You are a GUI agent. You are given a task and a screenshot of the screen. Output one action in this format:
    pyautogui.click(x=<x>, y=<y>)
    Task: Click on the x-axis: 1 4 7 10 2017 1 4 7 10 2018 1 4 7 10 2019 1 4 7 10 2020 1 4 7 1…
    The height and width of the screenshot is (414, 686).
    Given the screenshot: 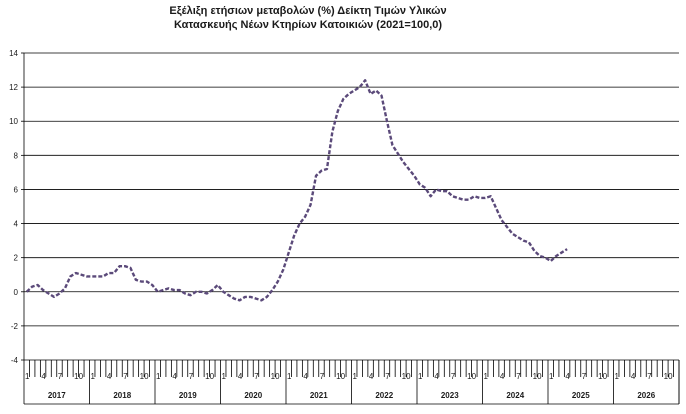 What is the action you would take?
    pyautogui.click(x=351, y=382)
    